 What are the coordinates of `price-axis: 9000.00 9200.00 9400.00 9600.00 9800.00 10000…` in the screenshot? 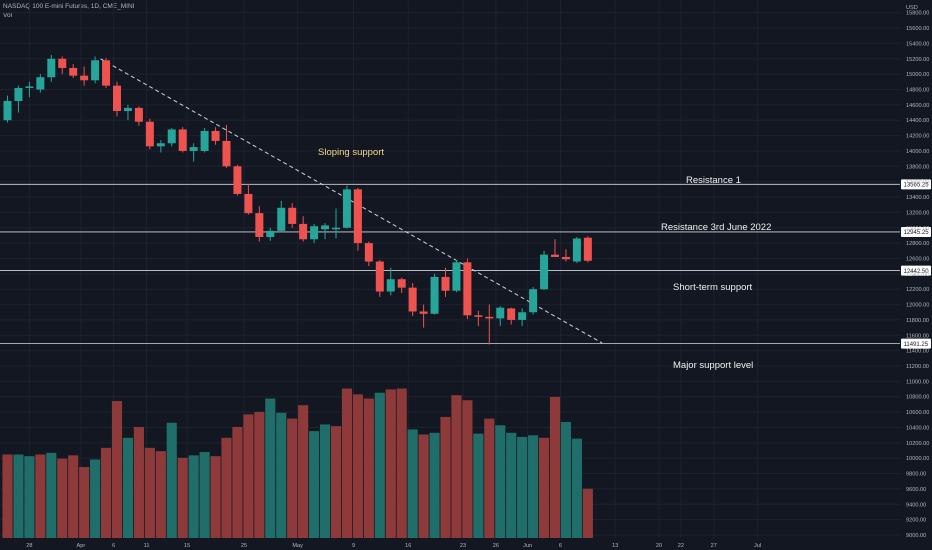 It's located at (917, 275).